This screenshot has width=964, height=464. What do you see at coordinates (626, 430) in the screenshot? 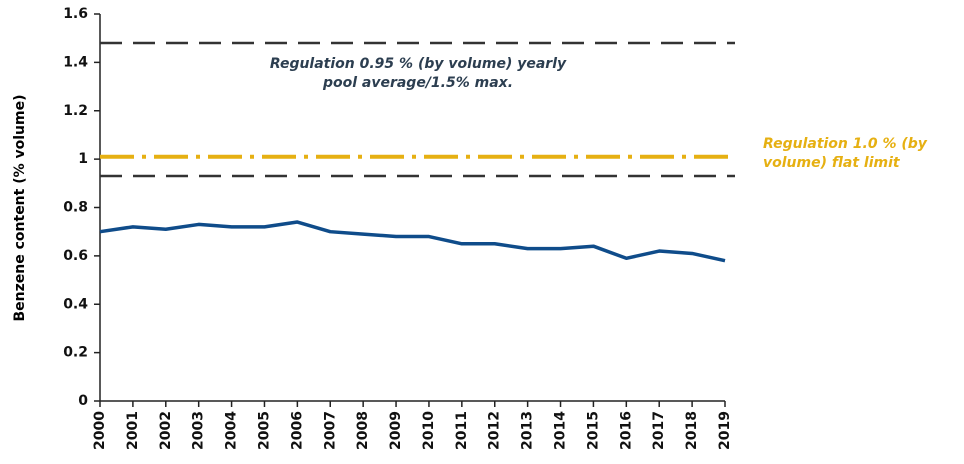
I see `x-tick-label: 2016` at bounding box center [626, 430].